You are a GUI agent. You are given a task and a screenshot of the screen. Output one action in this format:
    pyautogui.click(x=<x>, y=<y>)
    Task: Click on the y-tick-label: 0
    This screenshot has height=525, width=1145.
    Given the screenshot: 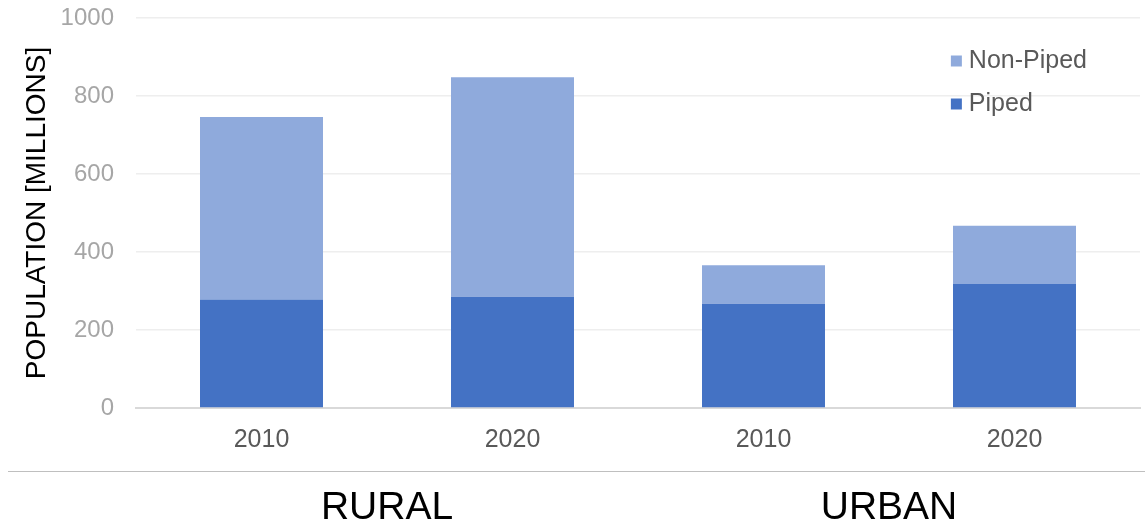 What is the action you would take?
    pyautogui.click(x=107, y=406)
    